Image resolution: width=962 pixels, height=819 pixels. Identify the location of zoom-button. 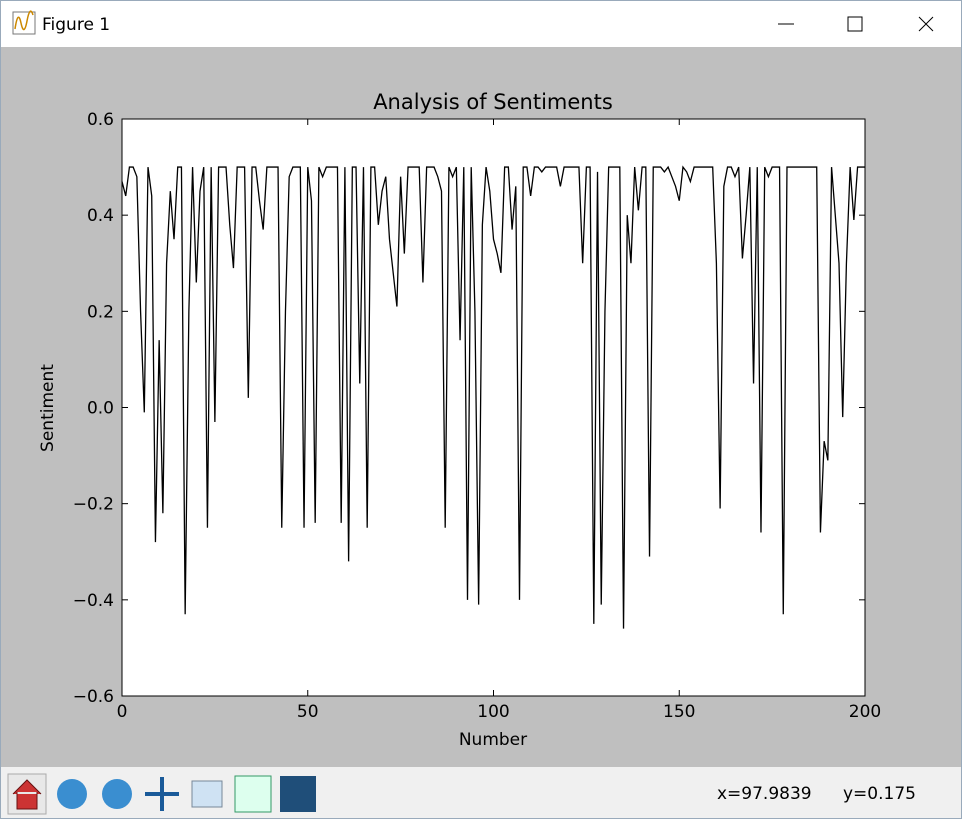
(207, 794).